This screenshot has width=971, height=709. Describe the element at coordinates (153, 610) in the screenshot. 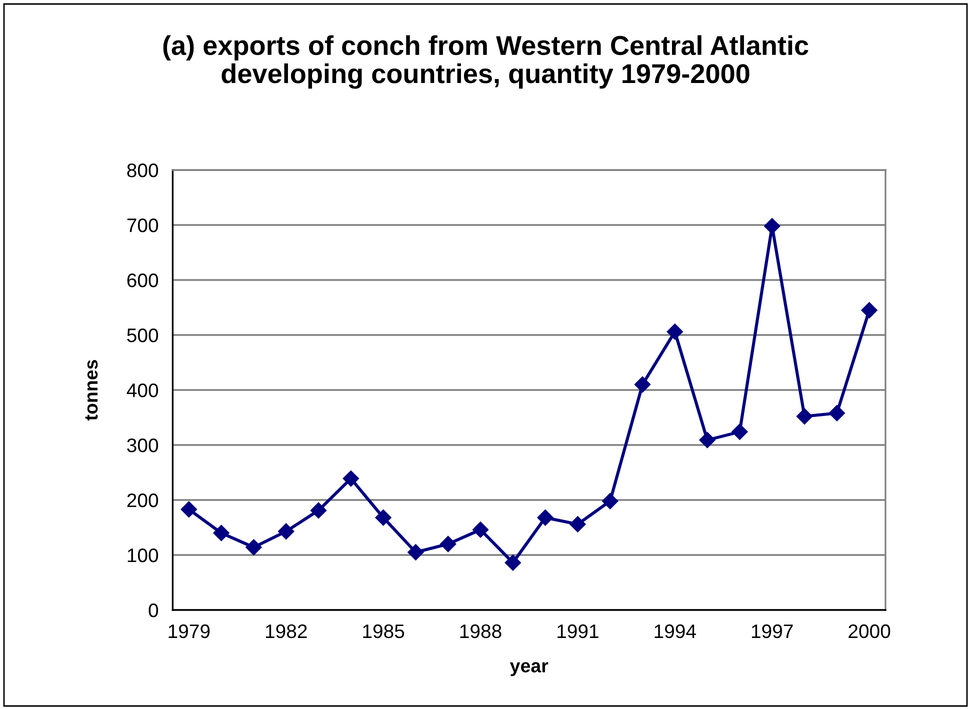

I see `y-tick-label: 0` at that location.